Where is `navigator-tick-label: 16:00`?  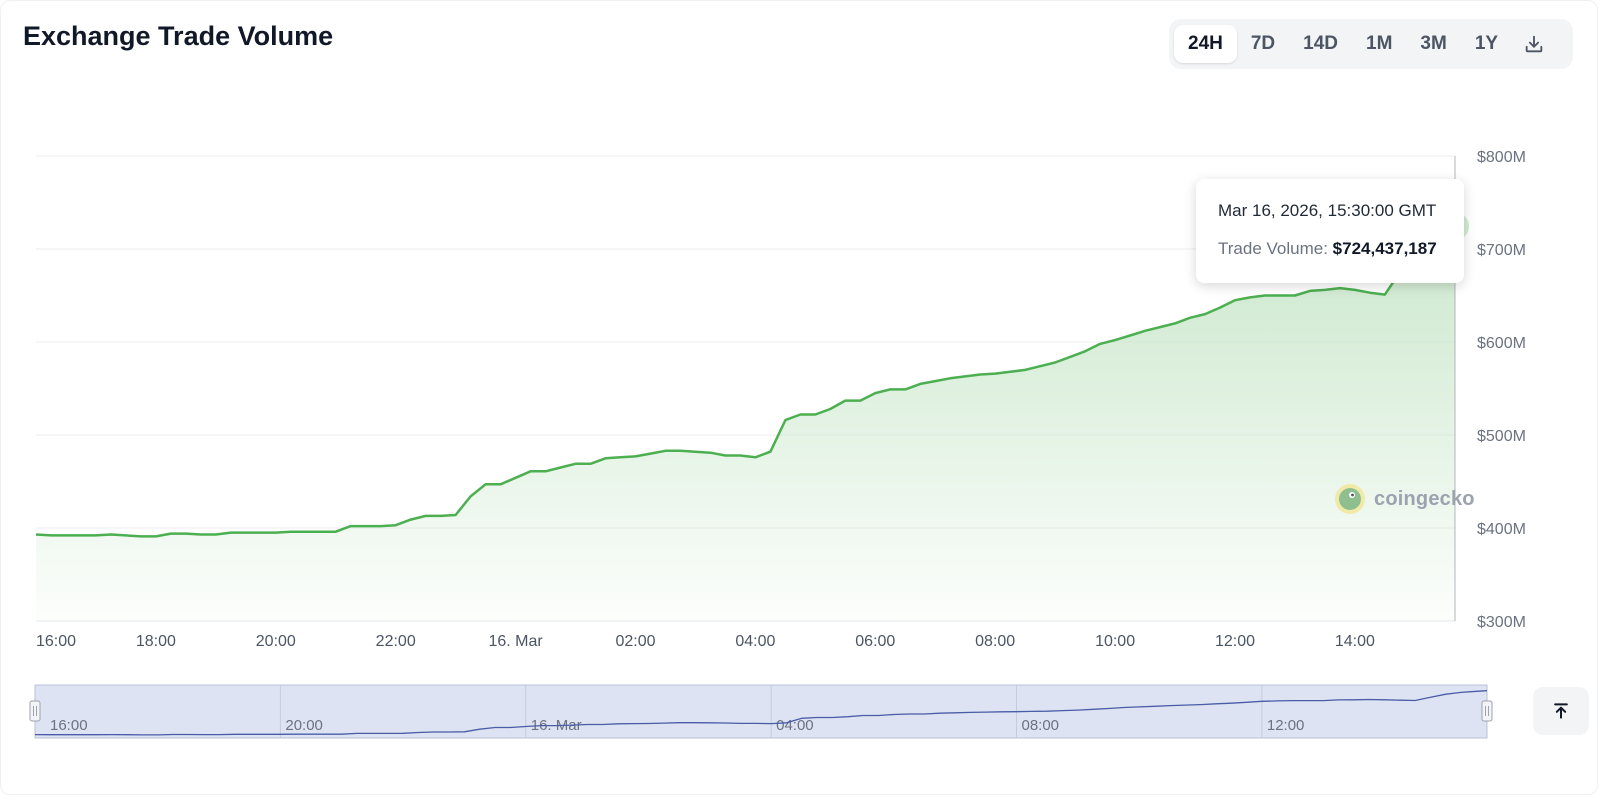
navigator-tick-label: 16:00 is located at coordinates (69, 725).